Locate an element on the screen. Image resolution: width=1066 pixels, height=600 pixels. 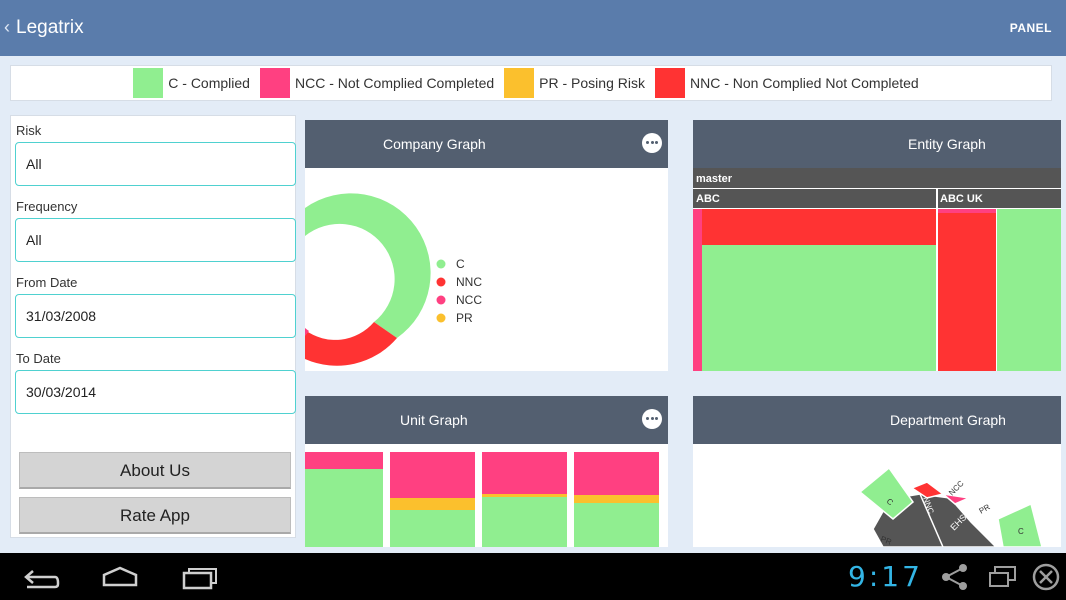
unit-stacked-bars is located at coordinates (482, 499).